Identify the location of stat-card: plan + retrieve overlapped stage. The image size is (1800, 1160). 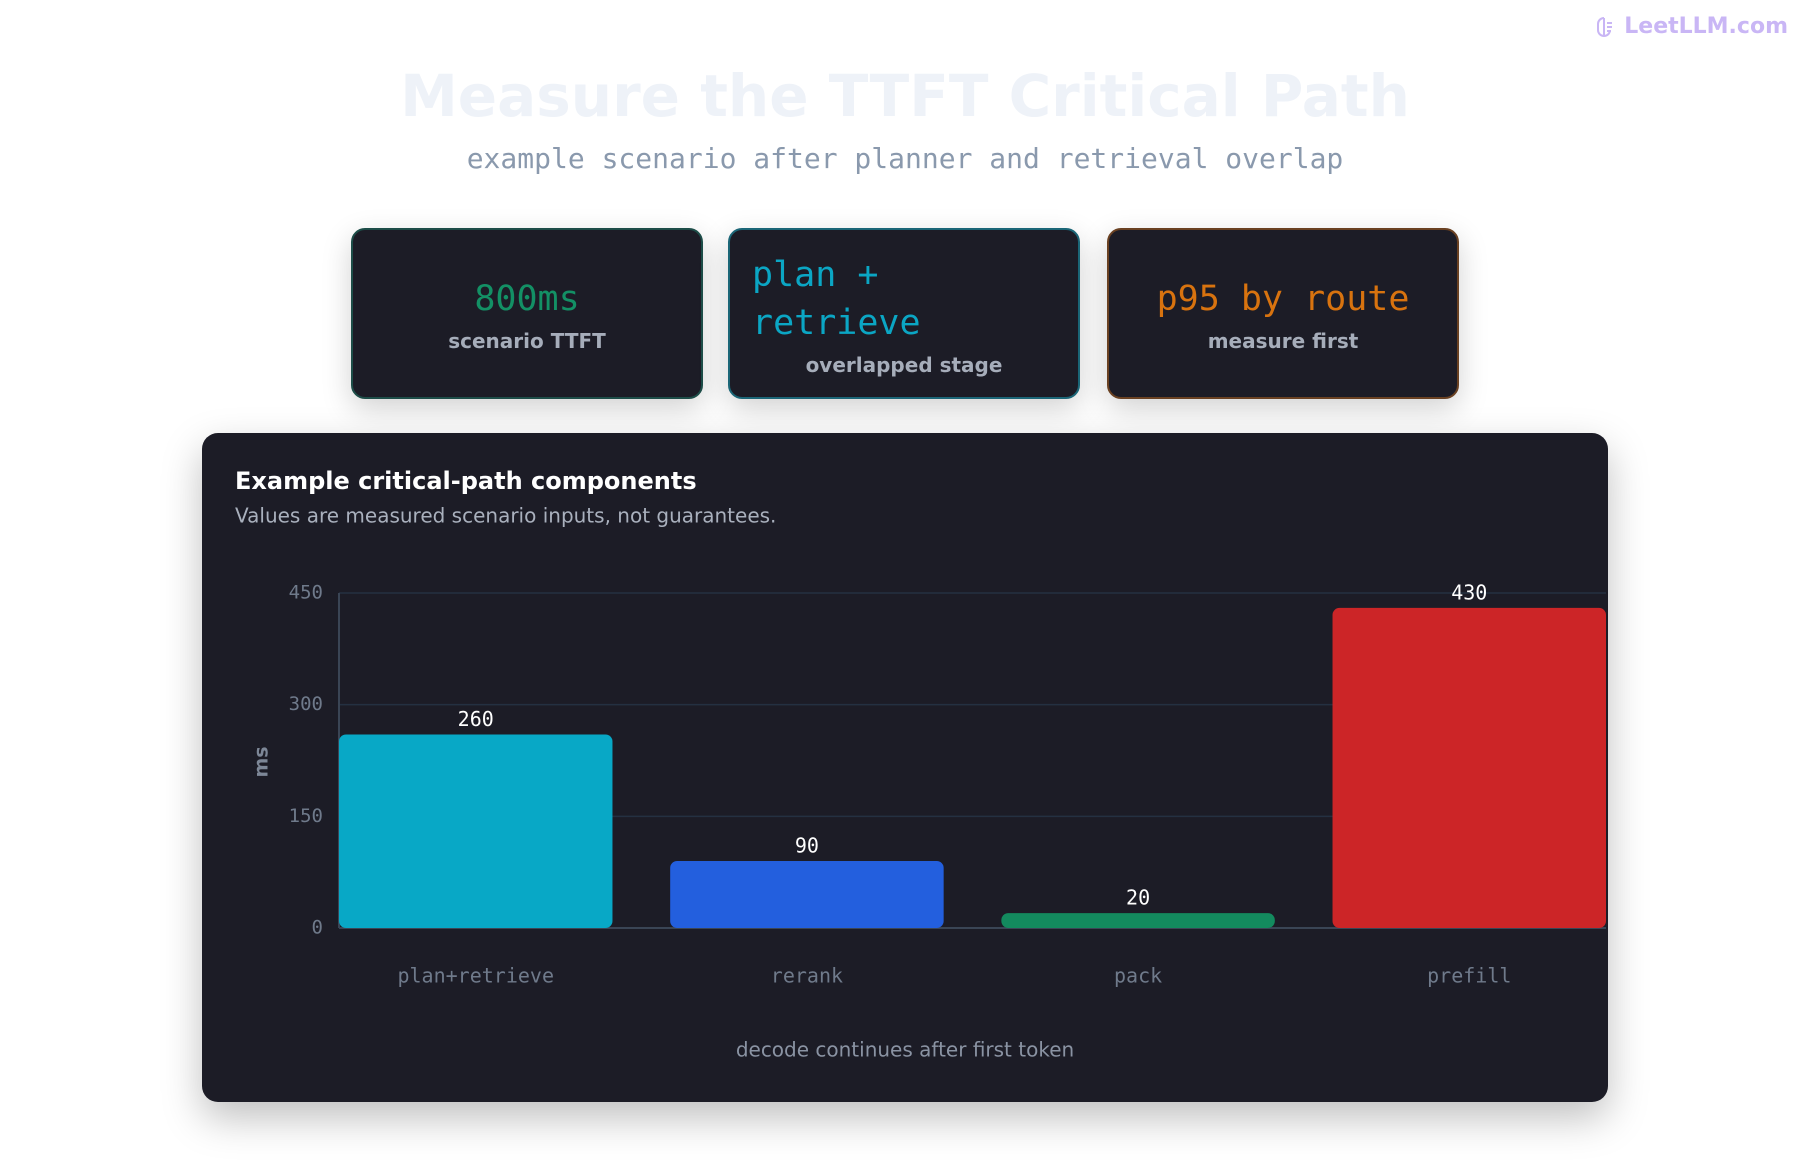
(904, 313).